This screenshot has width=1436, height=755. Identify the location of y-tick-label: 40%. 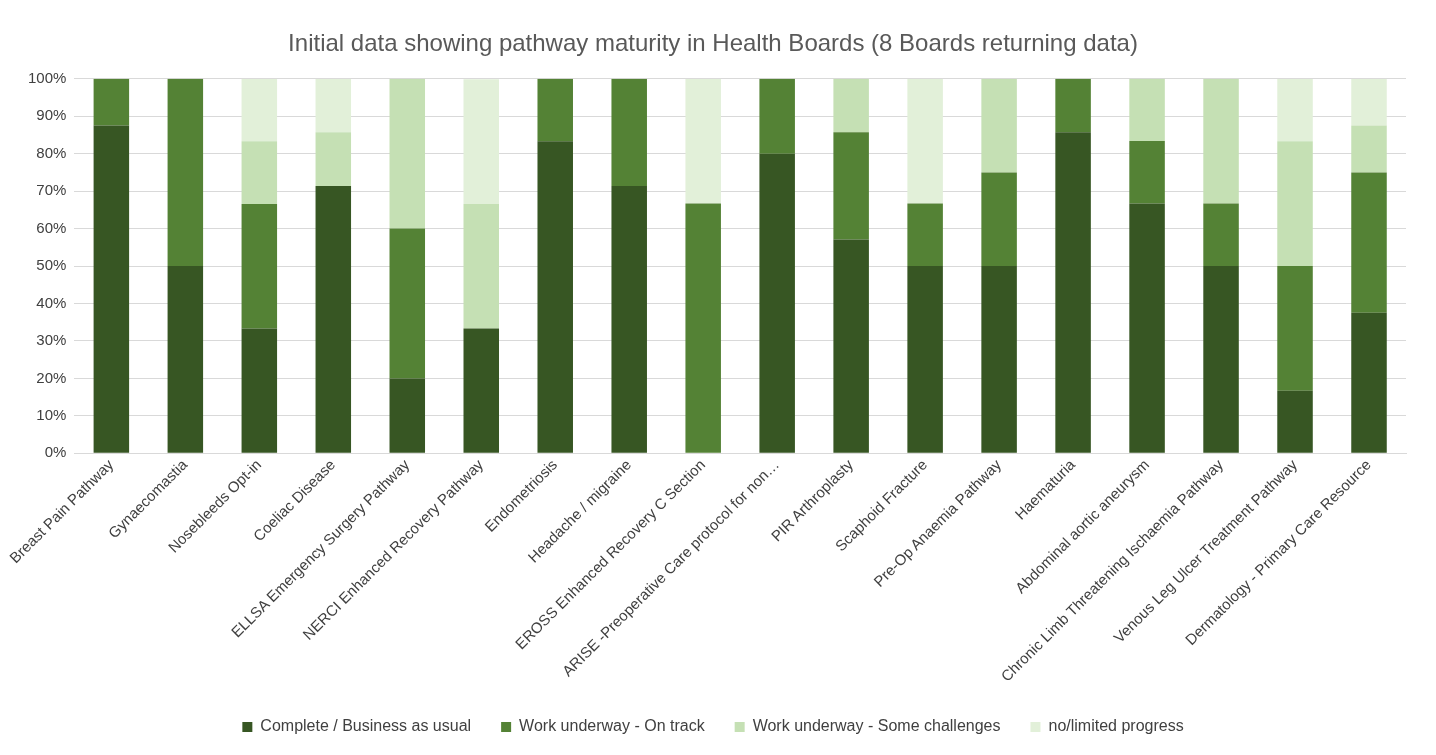
(51, 302).